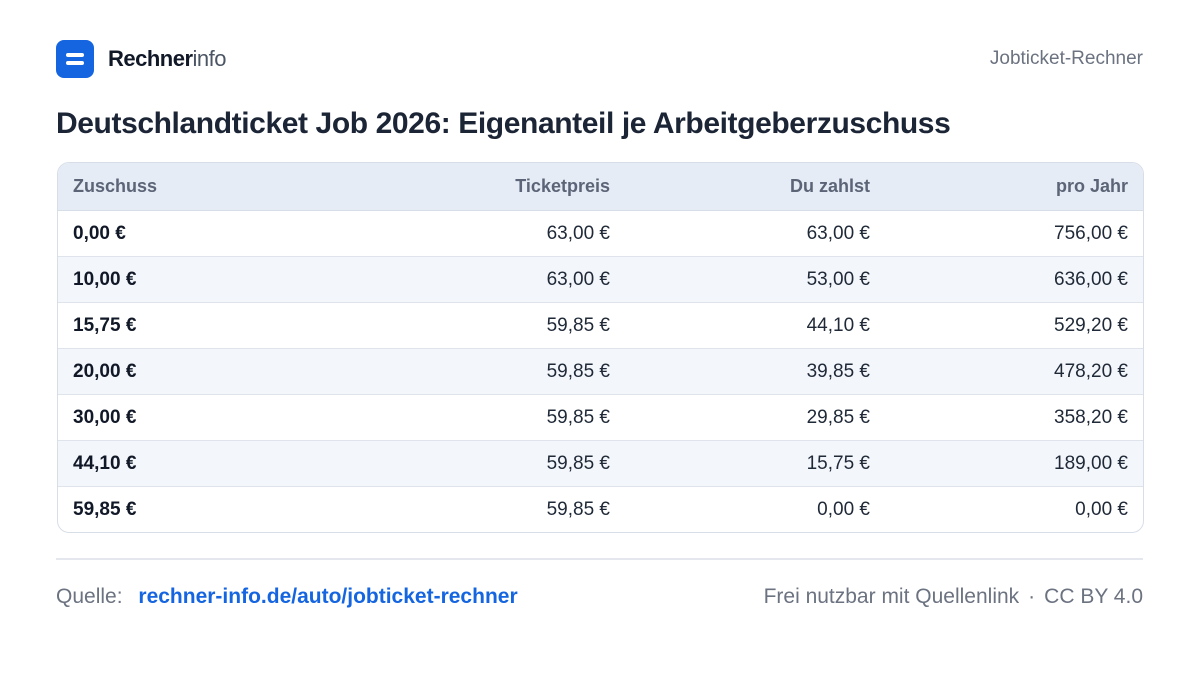  Describe the element at coordinates (75, 63) in the screenshot. I see `logo-bar-bottom` at that location.